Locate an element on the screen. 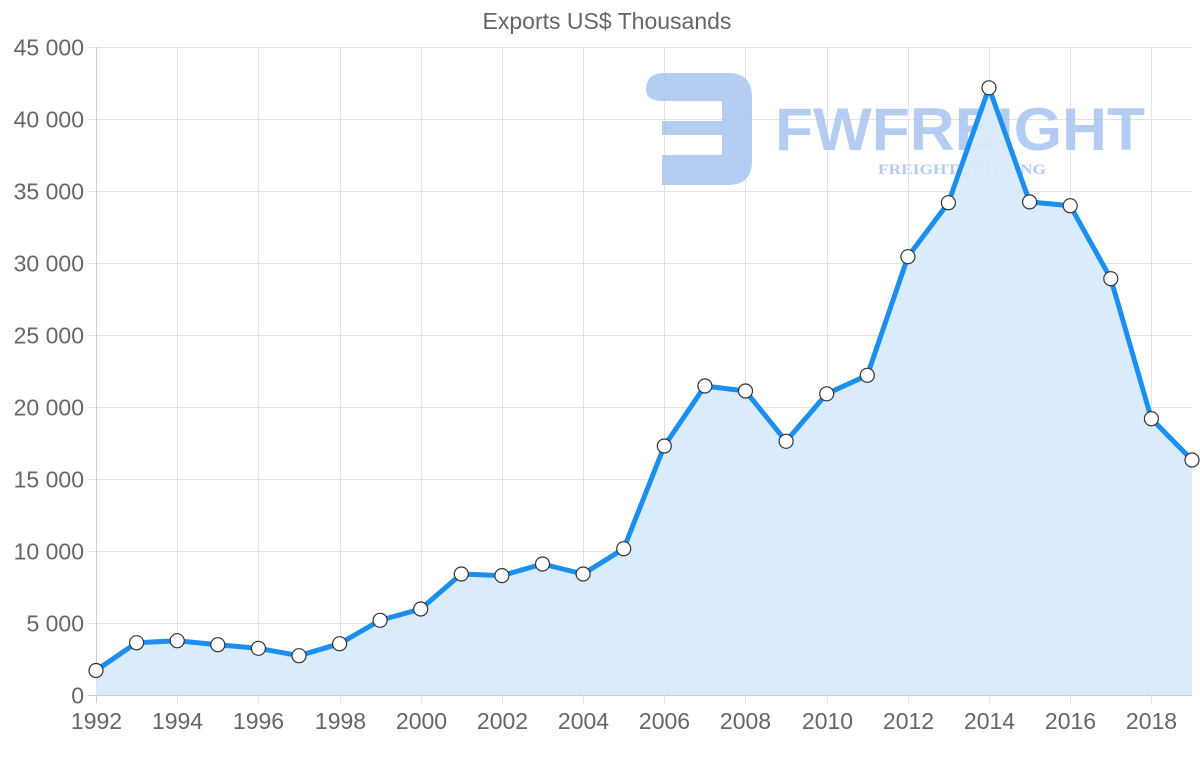 The height and width of the screenshot is (763, 1200). data-point-marker: 2011: 22200 is located at coordinates (867, 375).